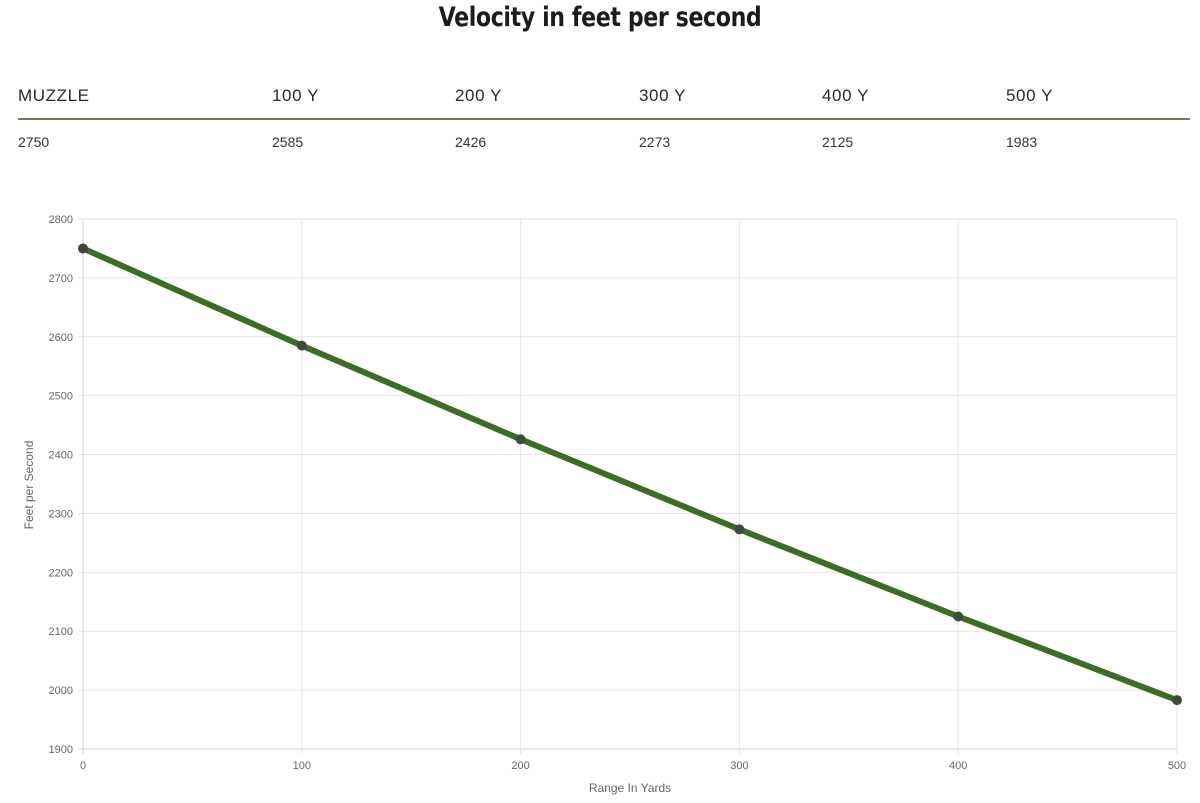 This screenshot has width=1200, height=803. Describe the element at coordinates (61, 632) in the screenshot. I see `y-tick-label: 2100` at that location.